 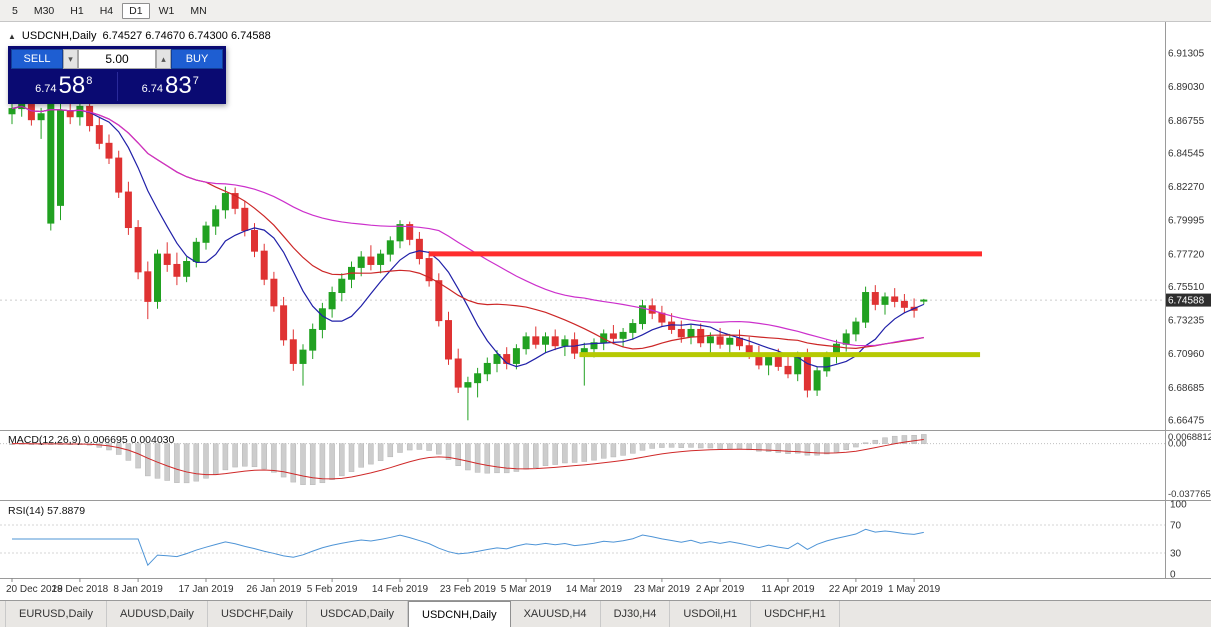 I want to click on tab-usdcnh-daily: USDCNH,Daily, so click(x=459, y=614).